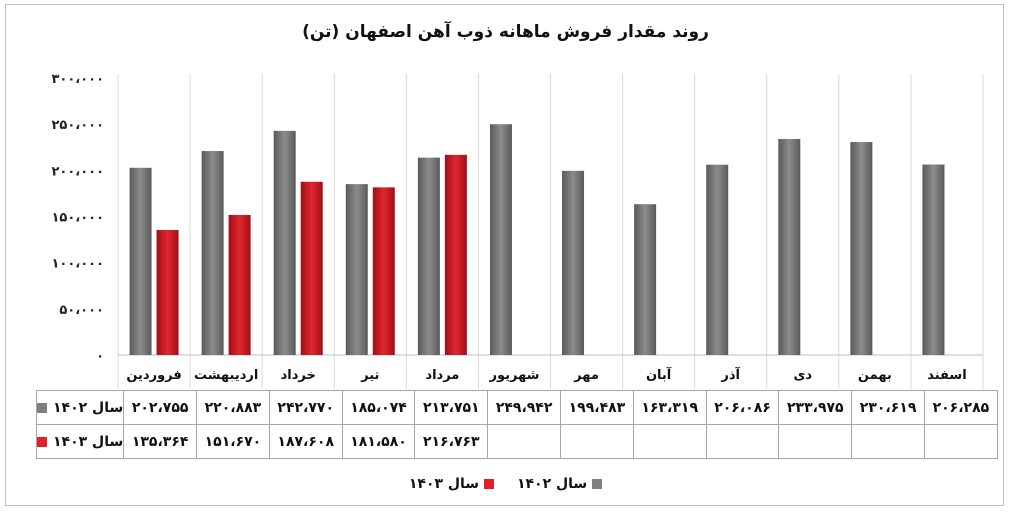 The height and width of the screenshot is (512, 1011). I want to click on series-1-swatch, so click(42, 407).